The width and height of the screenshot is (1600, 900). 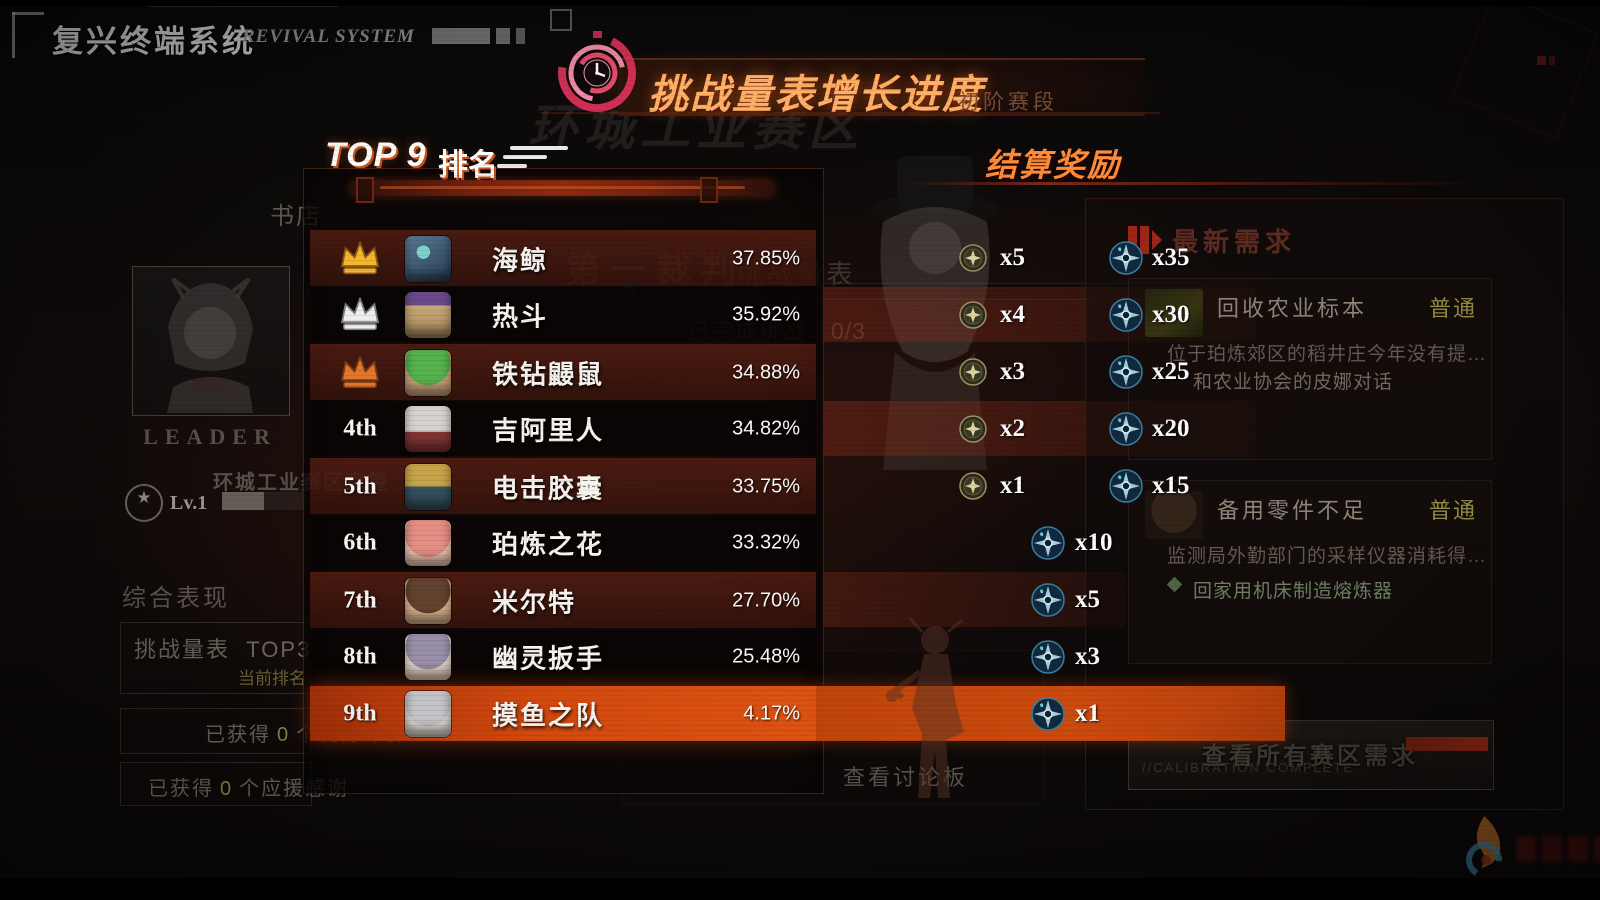 I want to click on player-name: 热斗, so click(x=520, y=316).